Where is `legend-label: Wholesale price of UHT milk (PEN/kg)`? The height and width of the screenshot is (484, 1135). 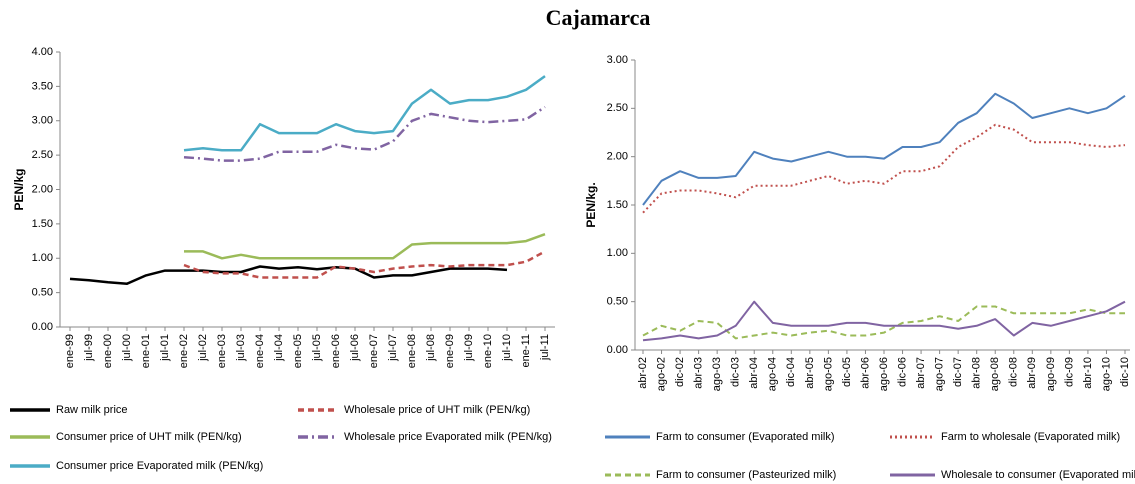 legend-label: Wholesale price of UHT milk (PEN/kg) is located at coordinates (437, 410).